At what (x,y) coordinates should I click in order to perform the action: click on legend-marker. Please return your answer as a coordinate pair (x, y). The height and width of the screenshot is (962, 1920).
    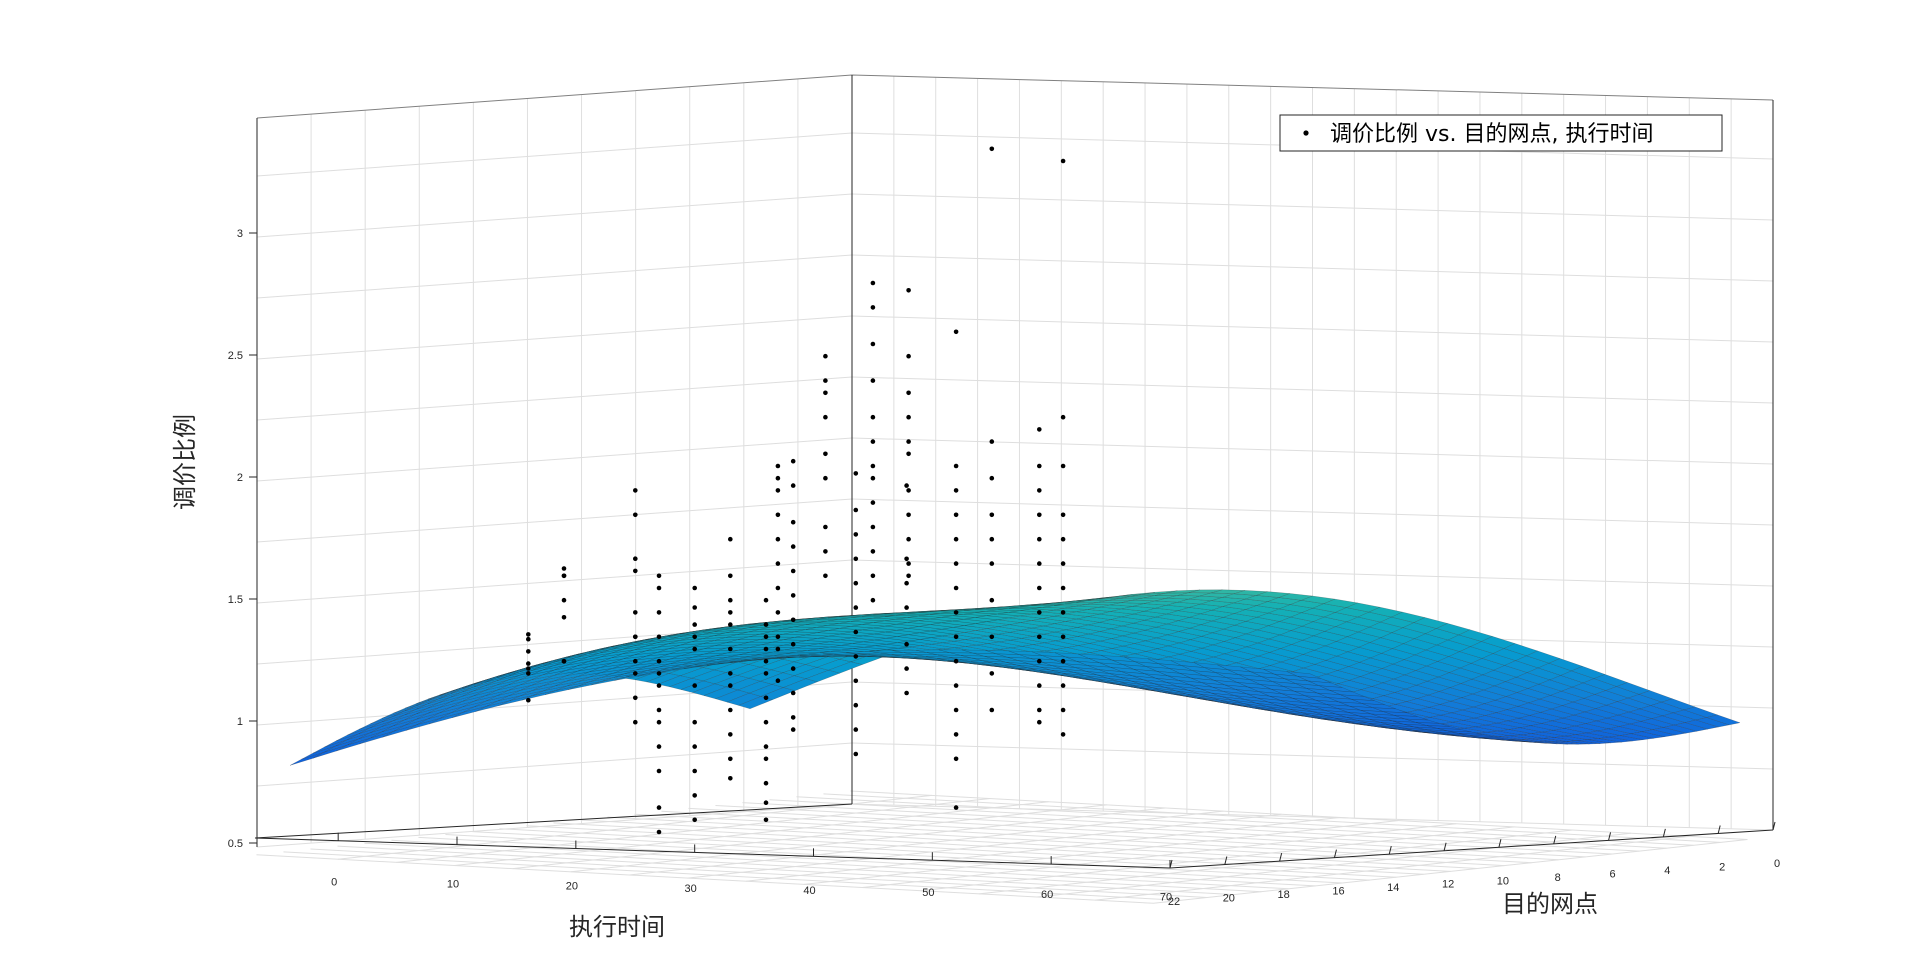
    Looking at the image, I should click on (1306, 133).